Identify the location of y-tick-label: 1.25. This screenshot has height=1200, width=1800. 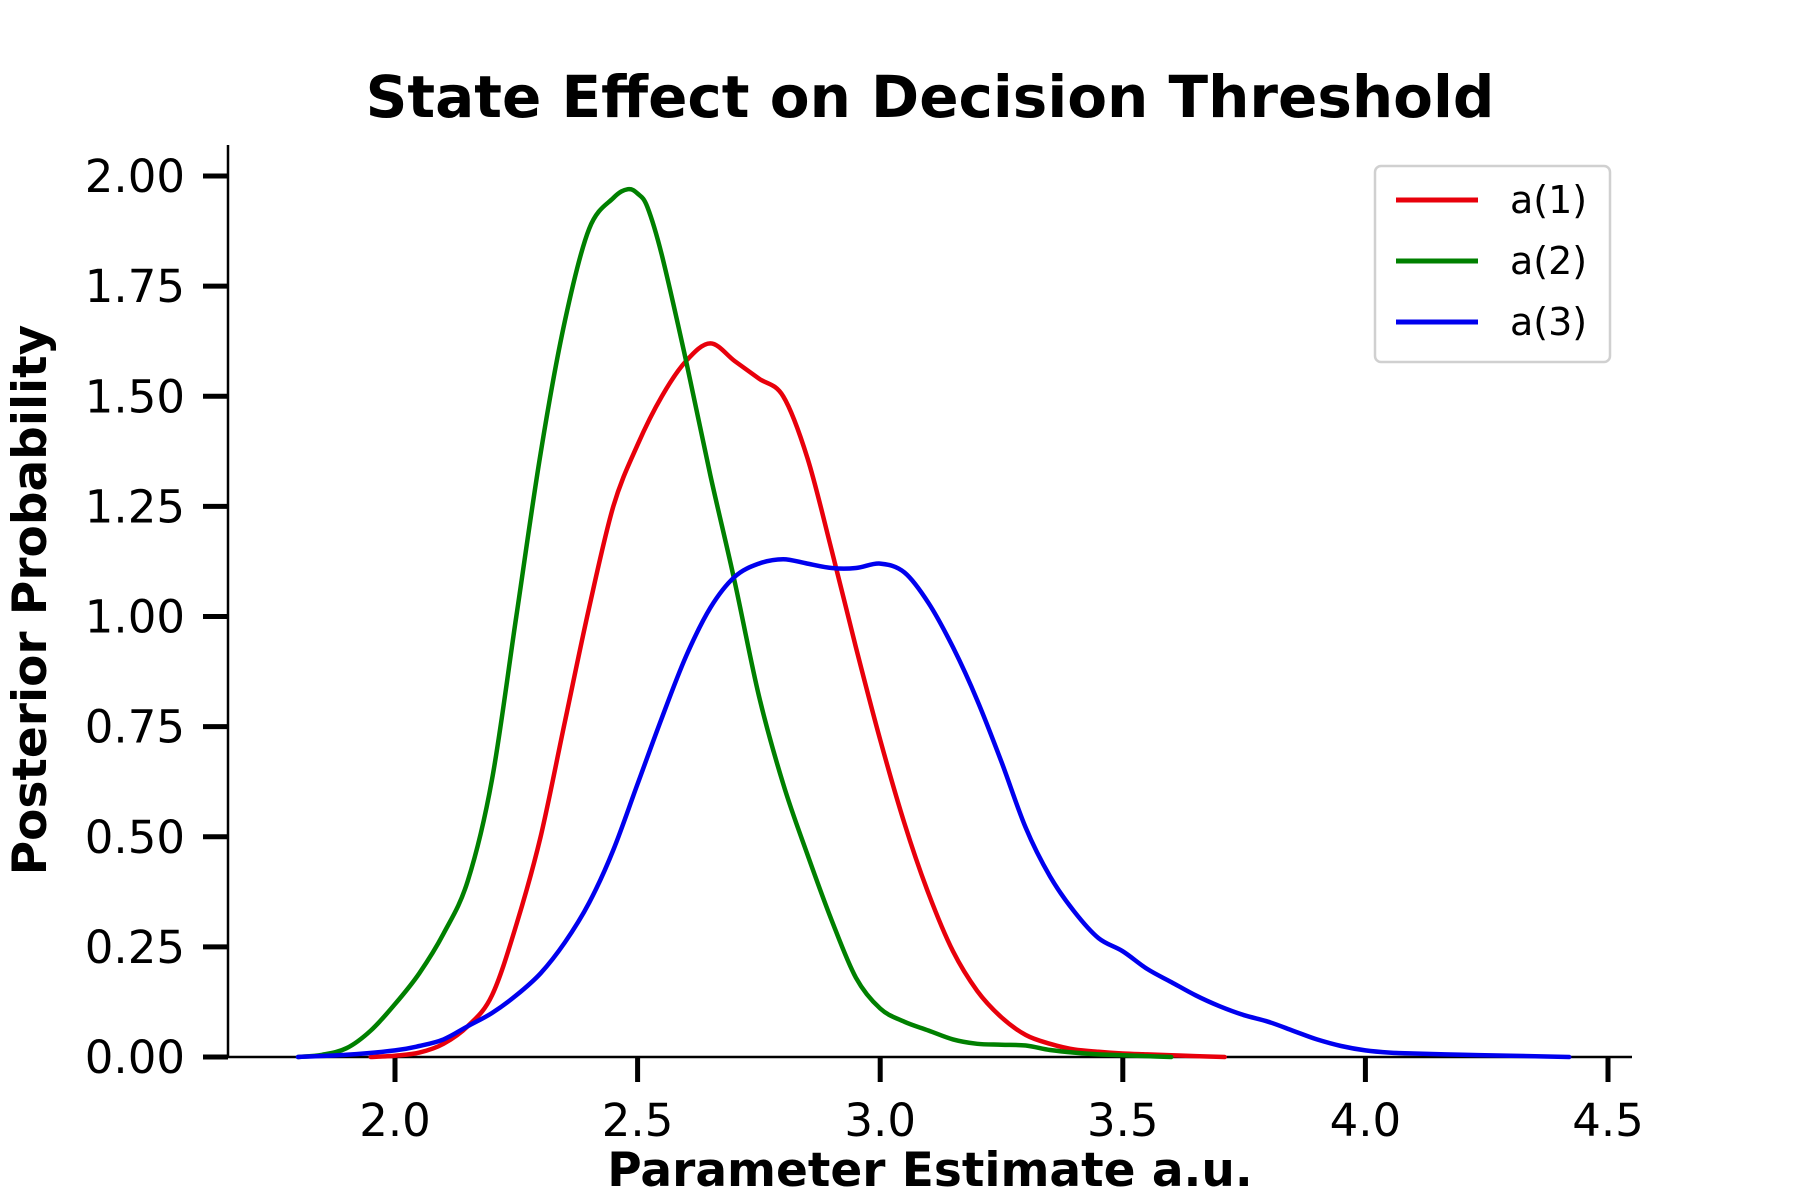
(135, 506).